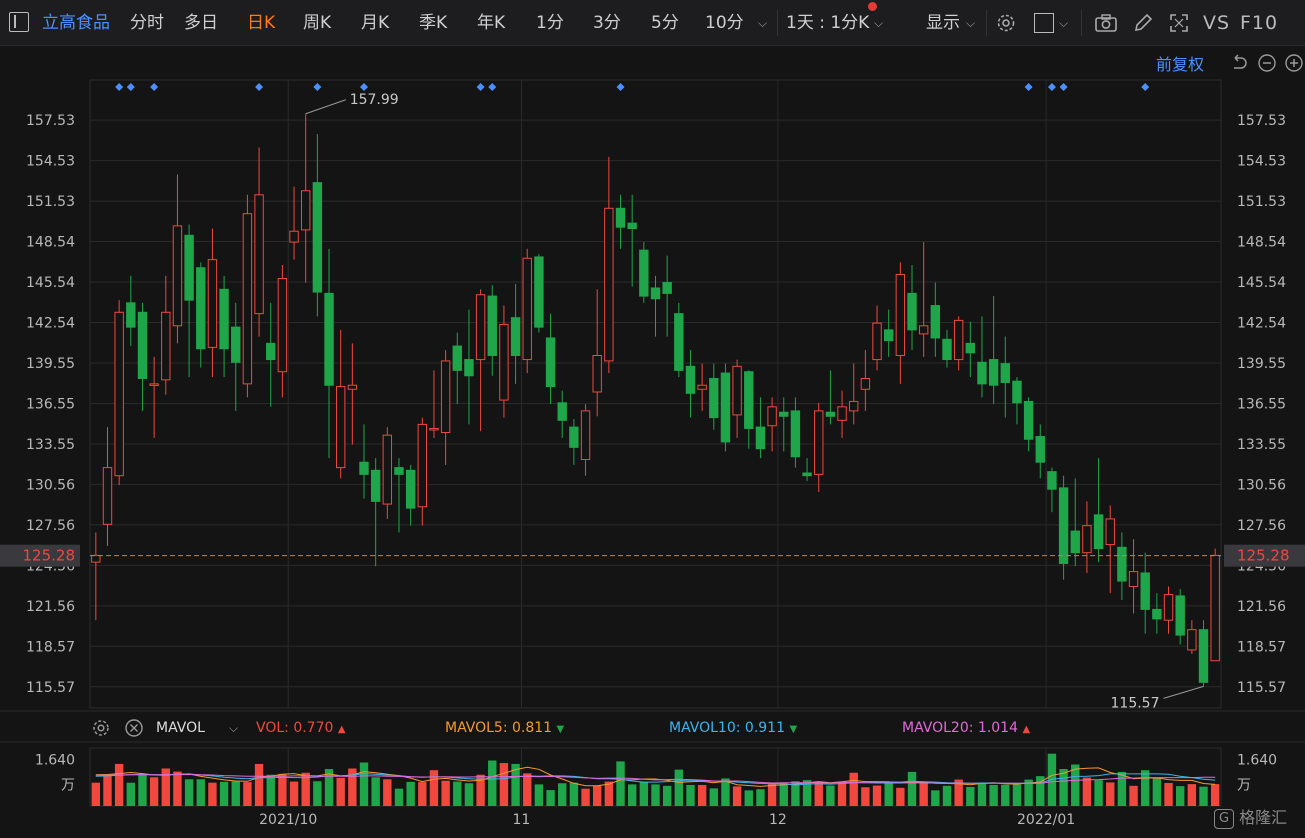 The width and height of the screenshot is (1305, 838). I want to click on panel-toggle-icon, so click(19, 22).